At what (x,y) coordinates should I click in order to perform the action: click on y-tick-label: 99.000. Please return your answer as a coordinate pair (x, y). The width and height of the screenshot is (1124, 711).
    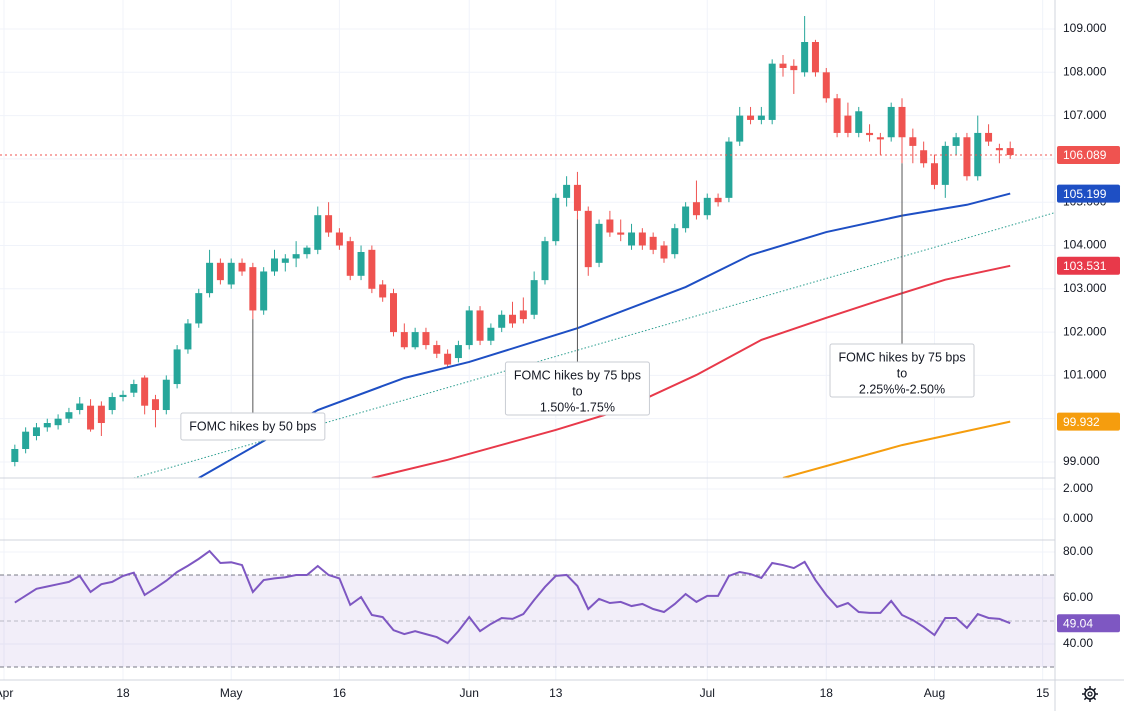
    Looking at the image, I should click on (1081, 461).